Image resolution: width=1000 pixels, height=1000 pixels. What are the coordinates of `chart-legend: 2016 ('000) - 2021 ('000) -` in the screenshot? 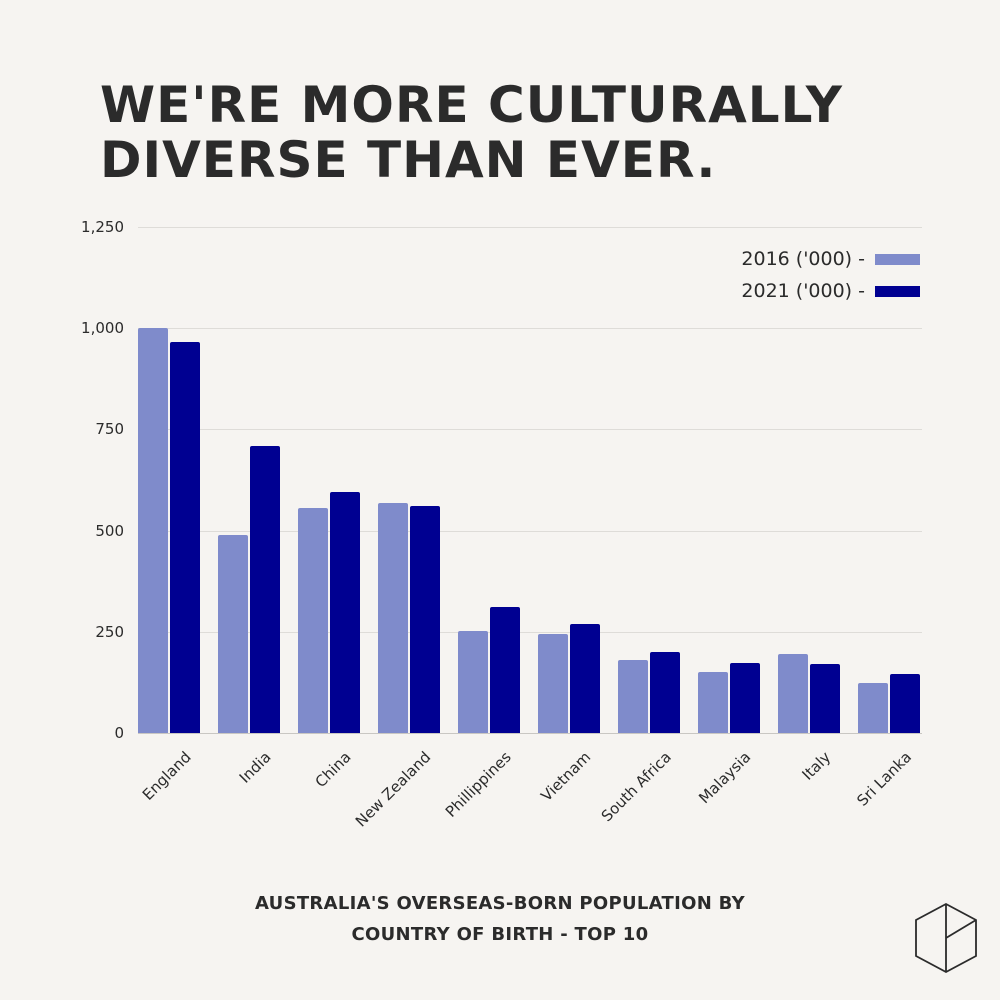 It's located at (830, 275).